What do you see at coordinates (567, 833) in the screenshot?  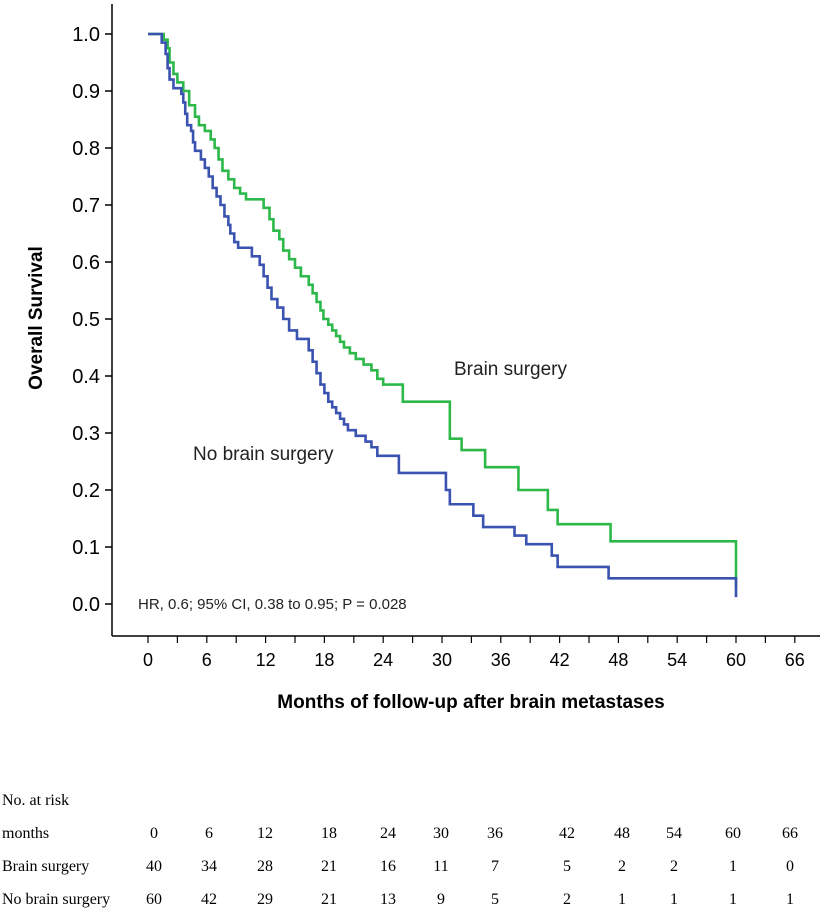 I see `risk-table-month: 42` at bounding box center [567, 833].